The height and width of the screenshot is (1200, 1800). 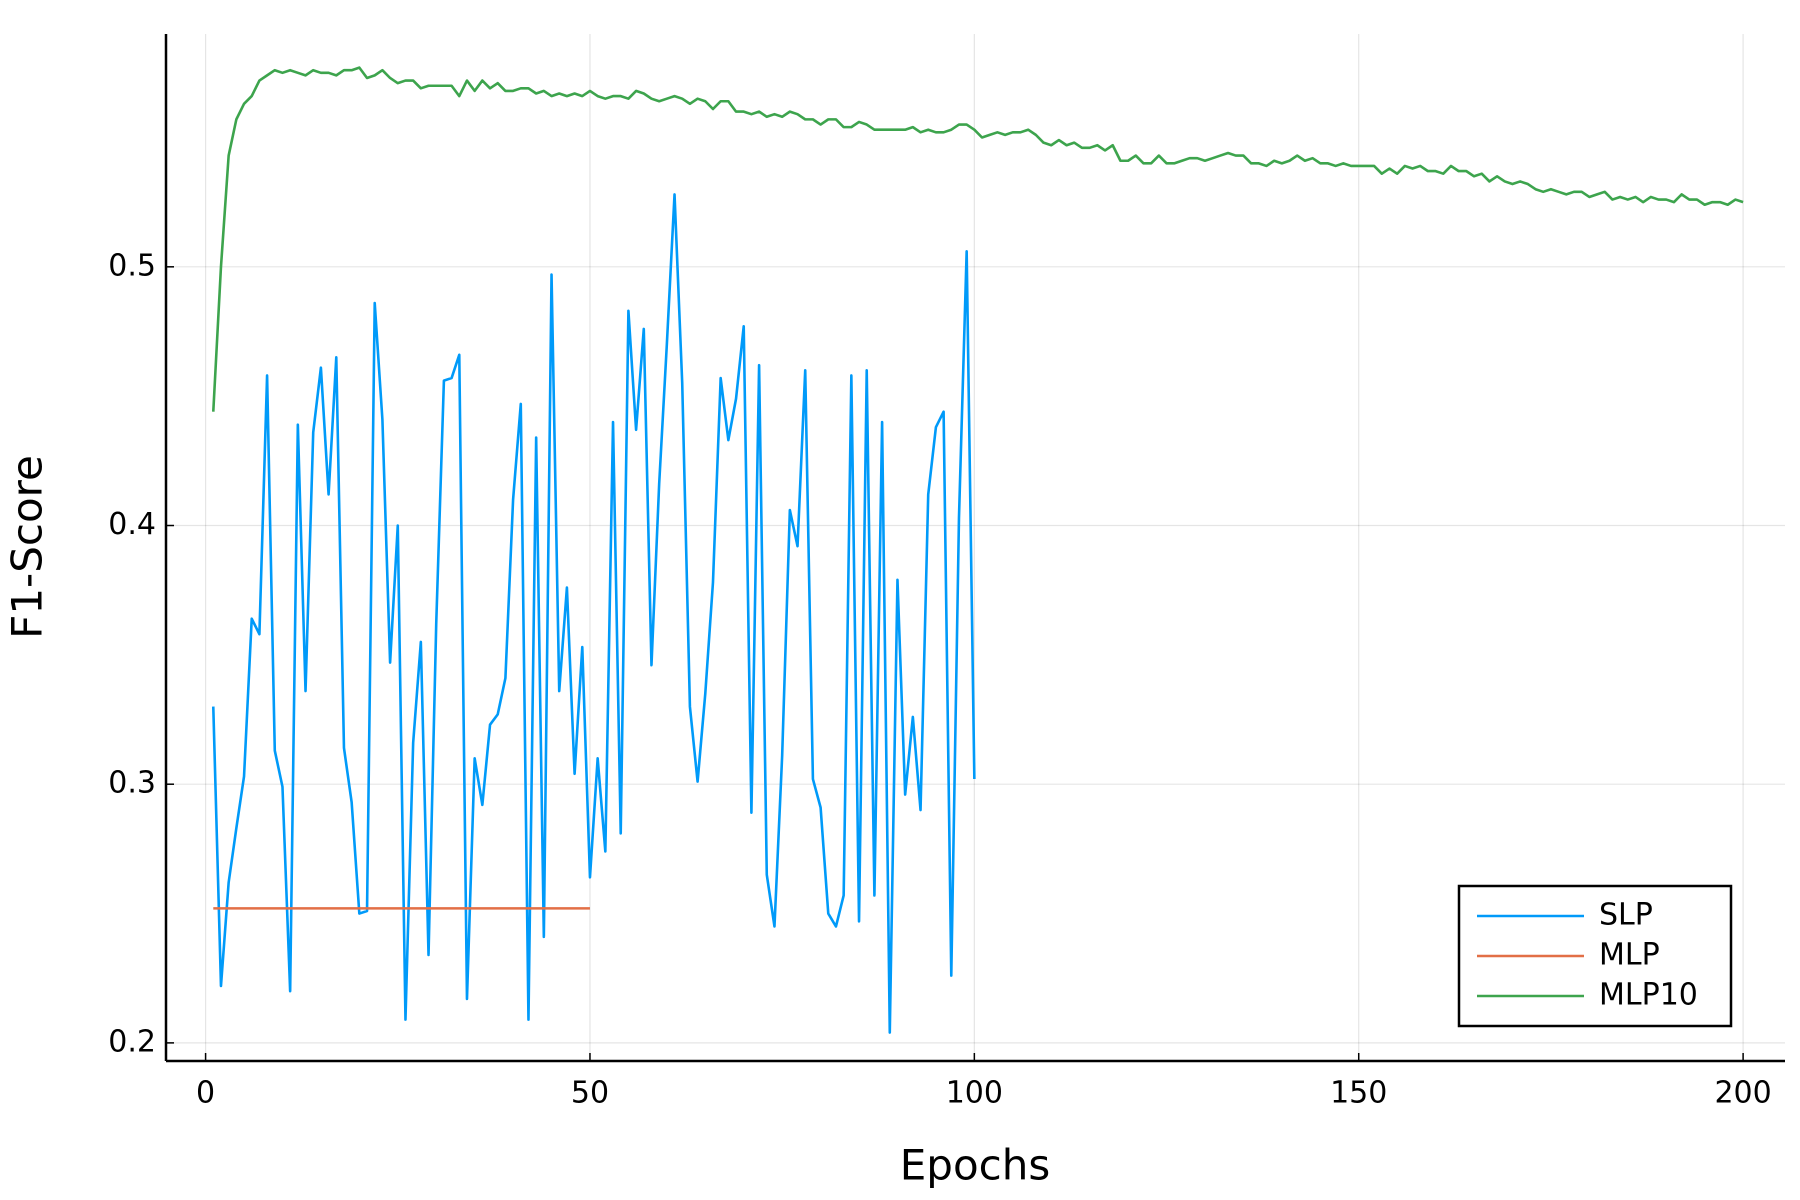 I want to click on legend-label: SLP, so click(x=1626, y=915).